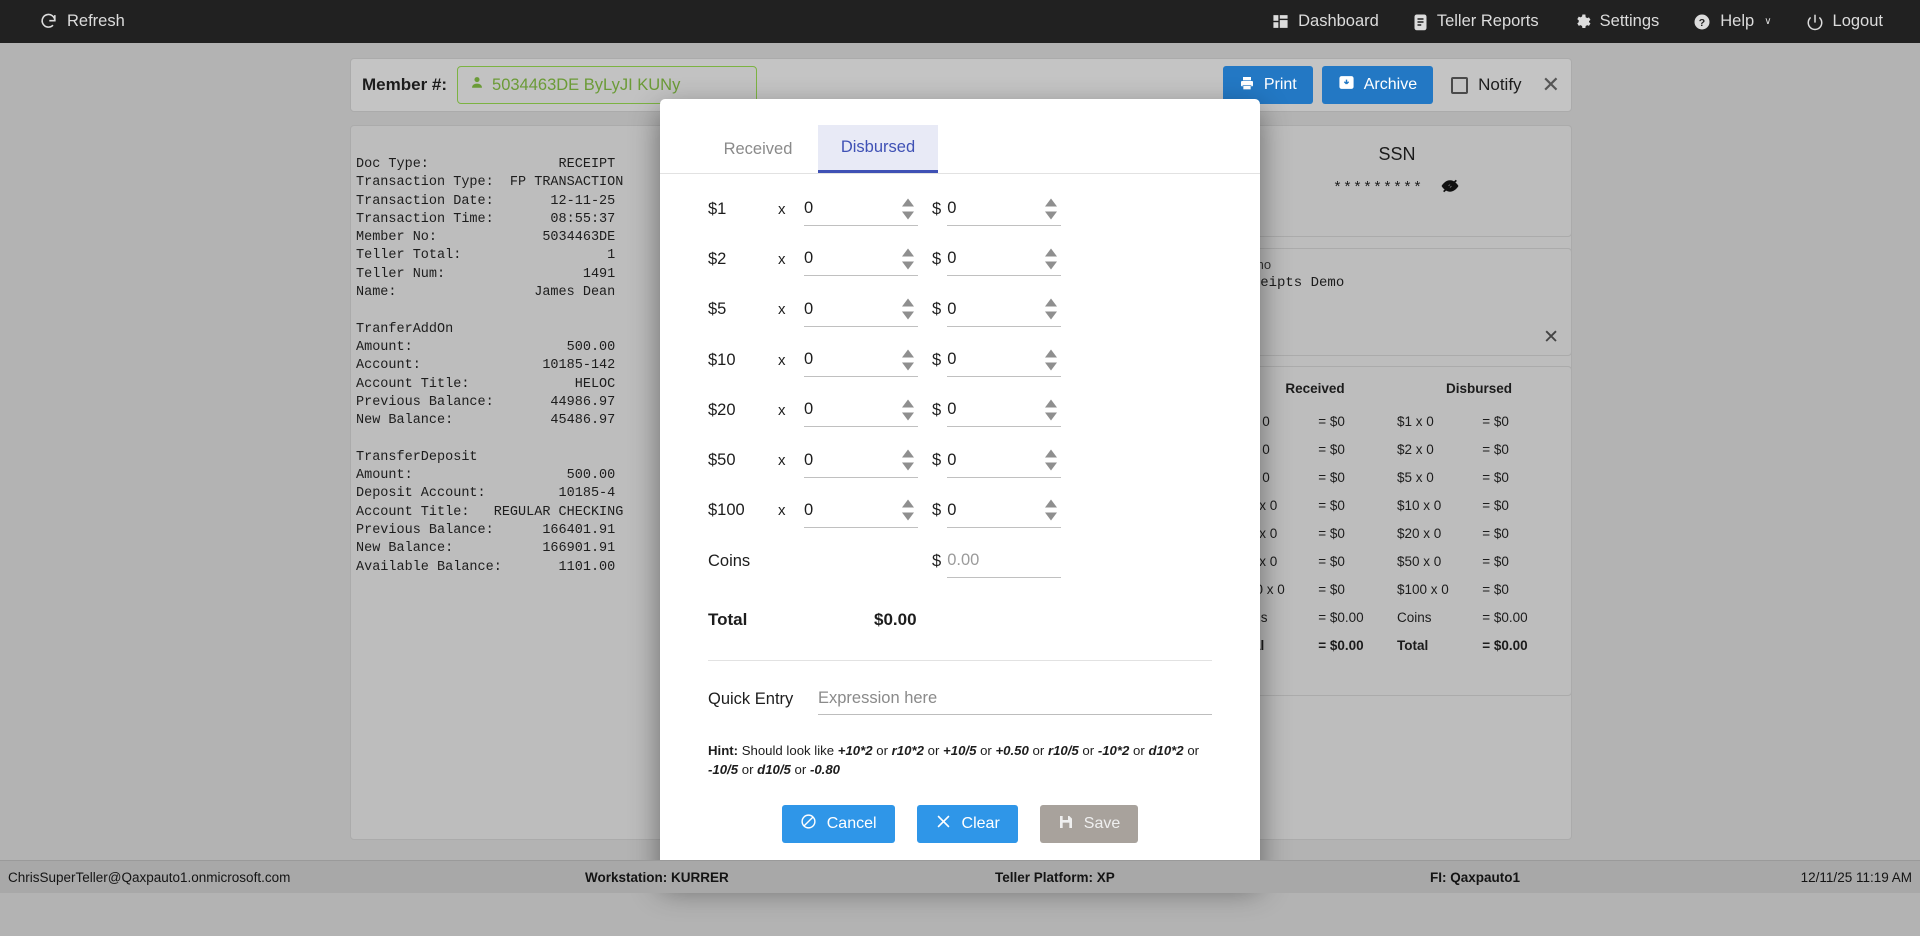 Image resolution: width=1920 pixels, height=936 pixels. I want to click on quick-entry-input, so click(1015, 699).